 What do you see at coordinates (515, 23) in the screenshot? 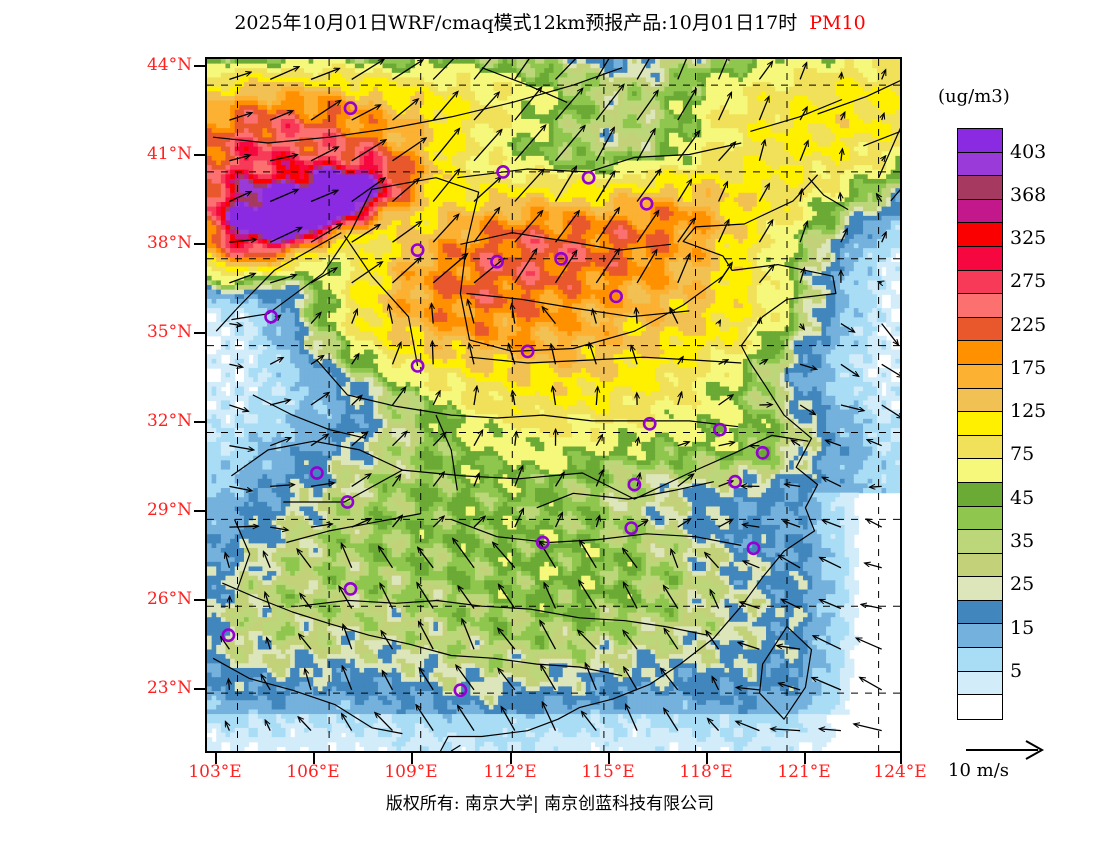
I see `title-main-text: 2025年10月01日WRF/cmaq模式12km预报产品:10月01日17时` at bounding box center [515, 23].